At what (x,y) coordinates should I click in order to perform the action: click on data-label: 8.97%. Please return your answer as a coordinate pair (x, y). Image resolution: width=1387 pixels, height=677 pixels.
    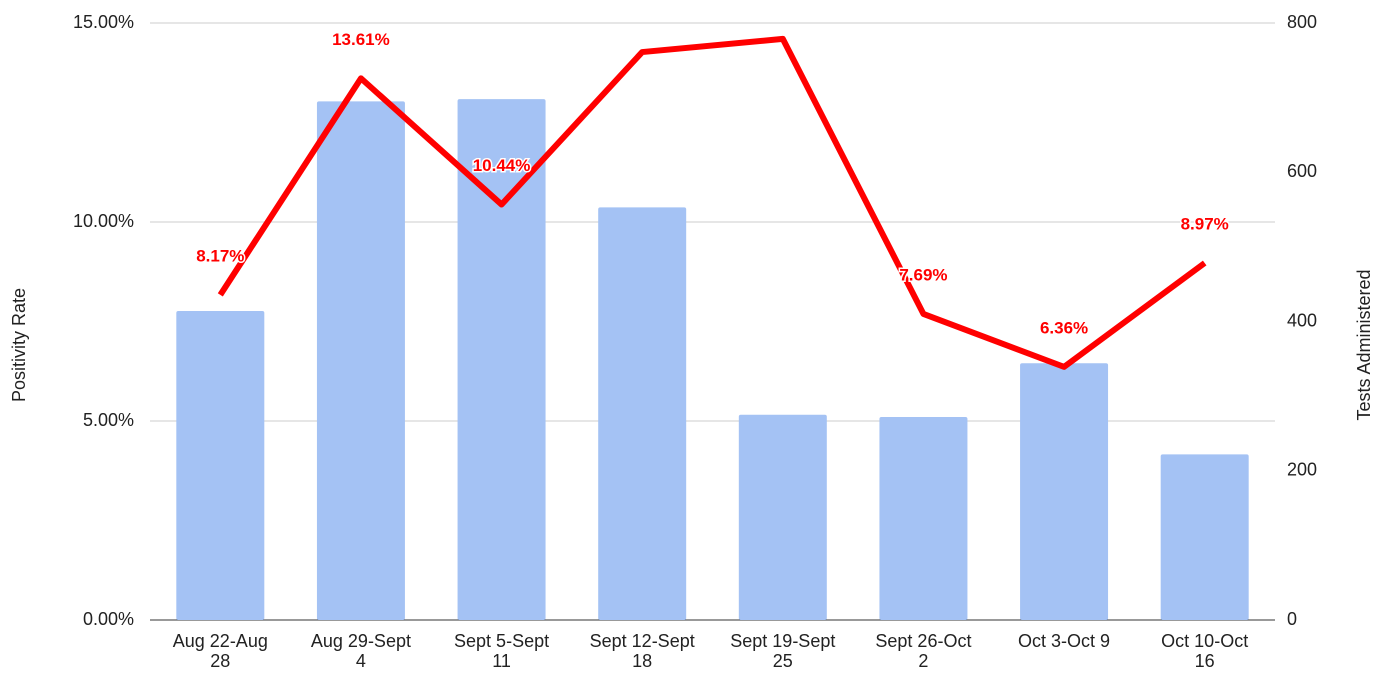
    Looking at the image, I should click on (1205, 223).